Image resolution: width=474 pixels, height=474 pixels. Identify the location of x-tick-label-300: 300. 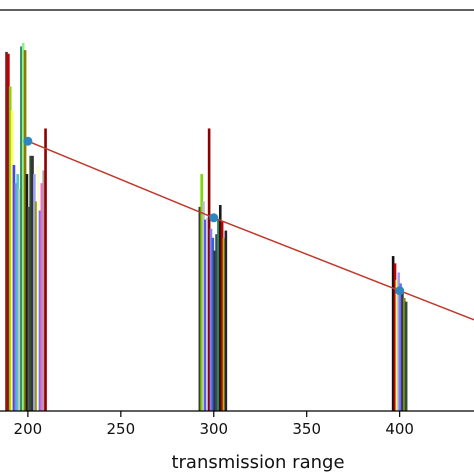
(213, 429).